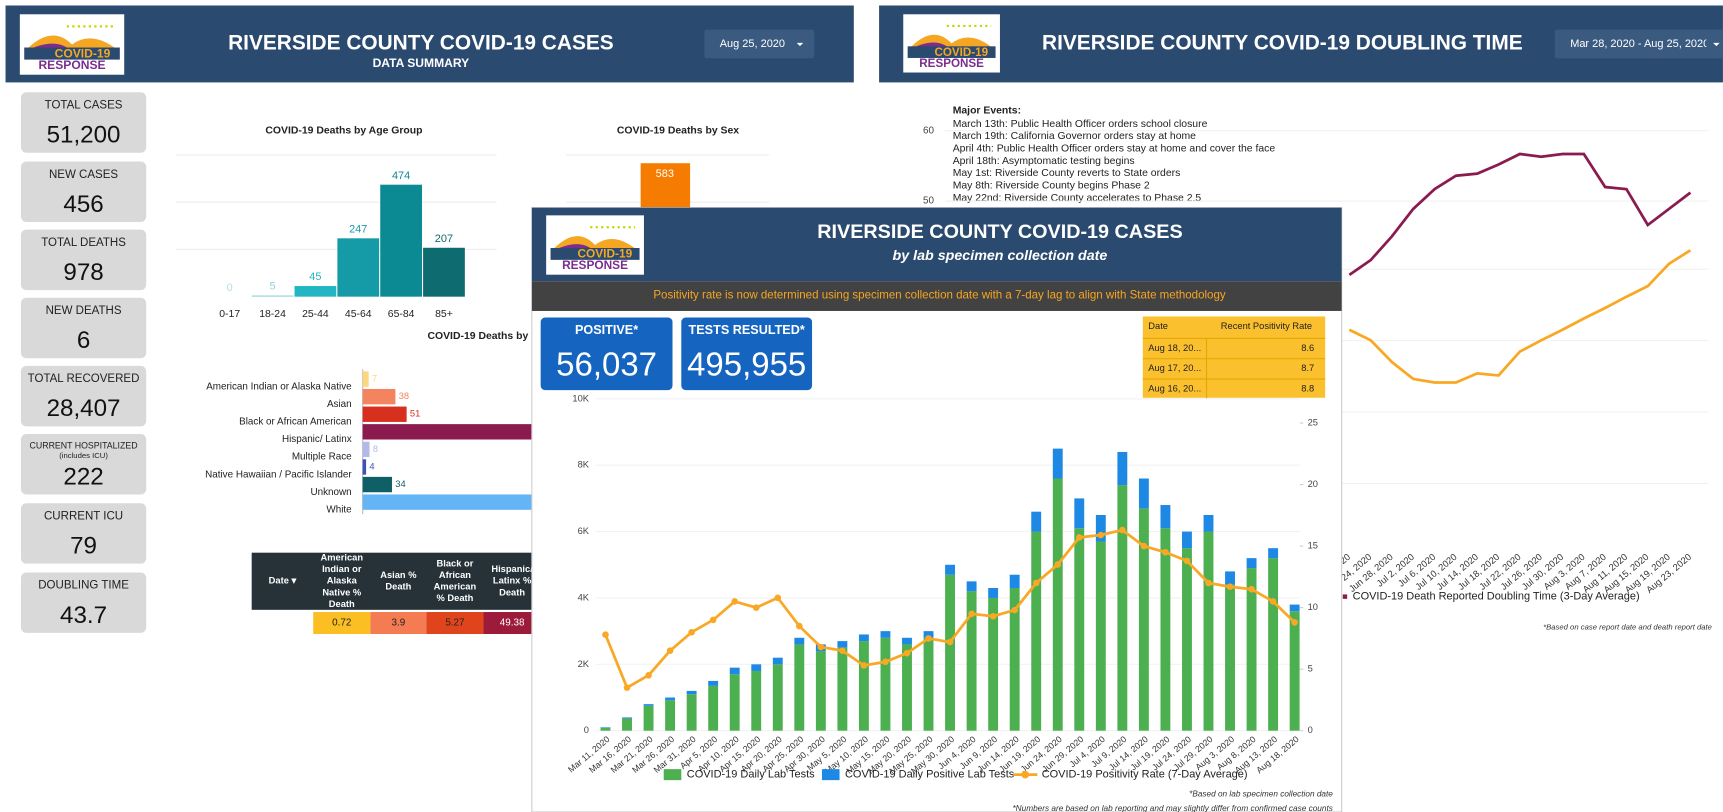  I want to click on table-header: Death, so click(342, 604).